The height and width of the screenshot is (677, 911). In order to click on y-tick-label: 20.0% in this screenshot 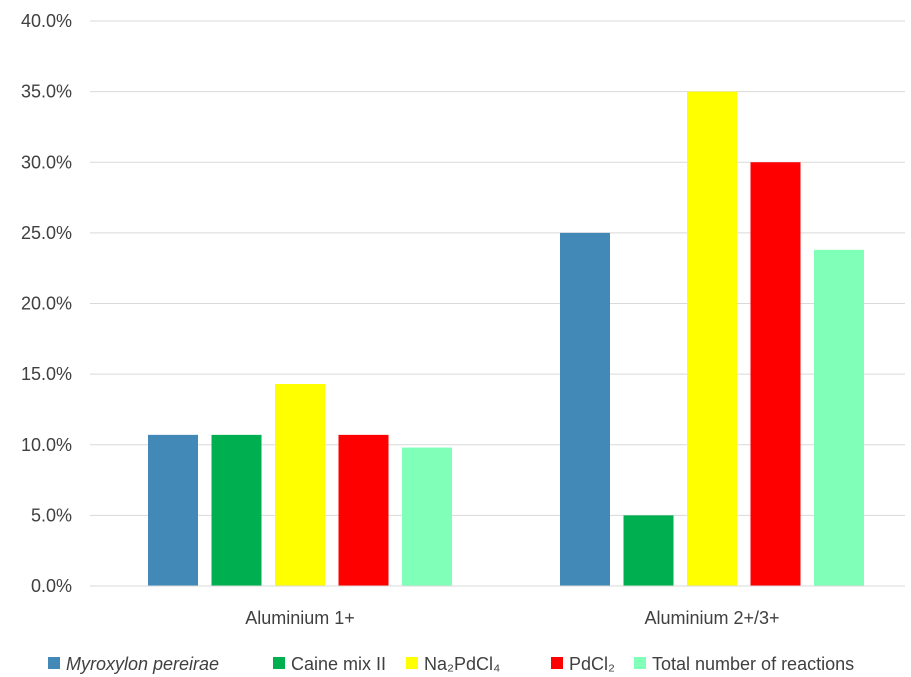, I will do `click(46, 304)`.